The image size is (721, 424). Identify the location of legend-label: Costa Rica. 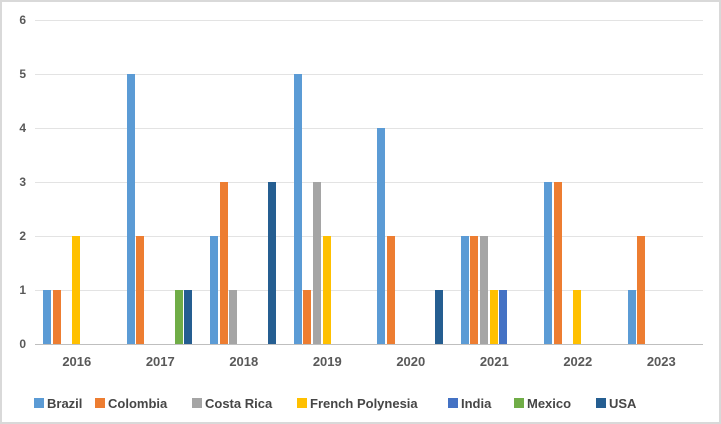
(239, 403).